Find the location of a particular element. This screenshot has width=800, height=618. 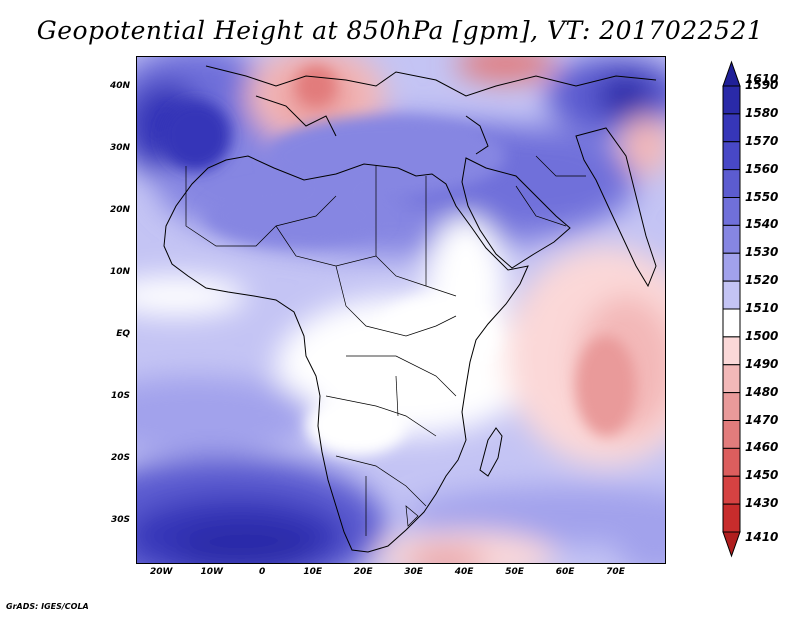

colorbar-bottom-arrow is located at coordinates (731, 544).